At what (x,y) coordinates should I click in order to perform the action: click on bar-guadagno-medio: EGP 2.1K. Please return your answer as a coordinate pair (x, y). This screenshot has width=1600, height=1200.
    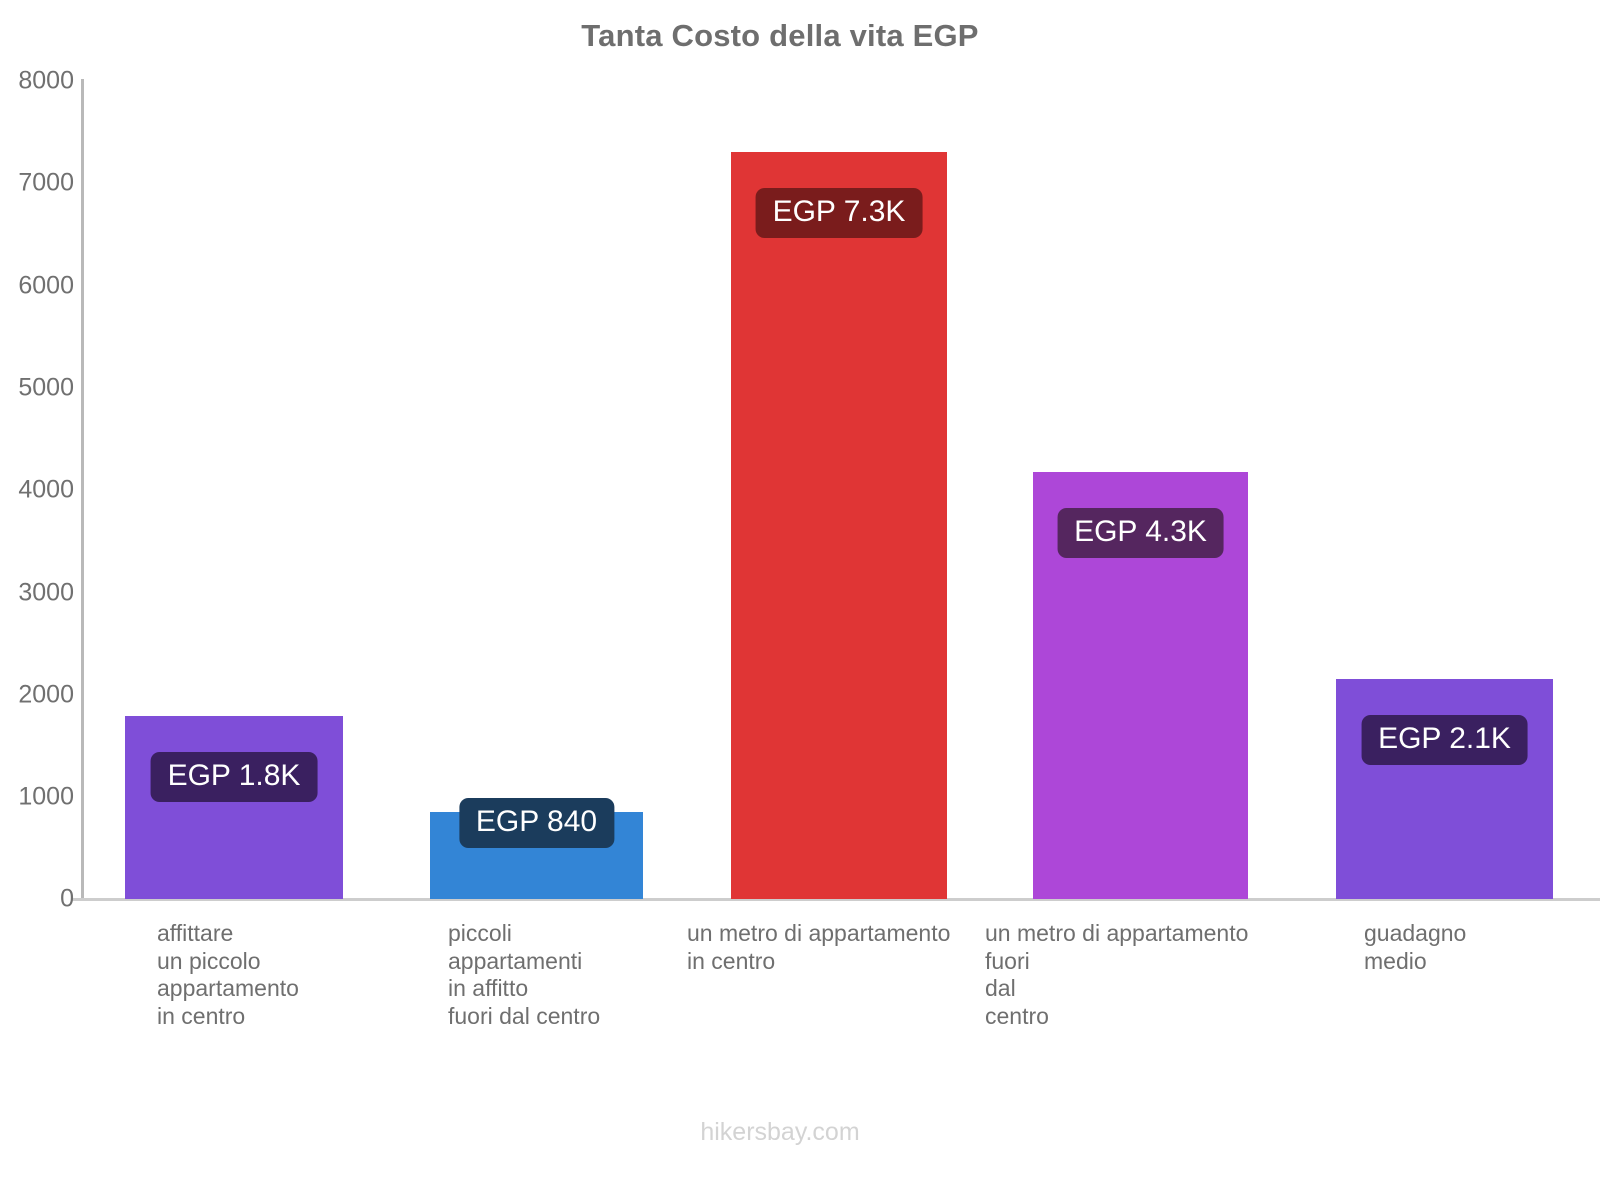
    Looking at the image, I should click on (1444, 789).